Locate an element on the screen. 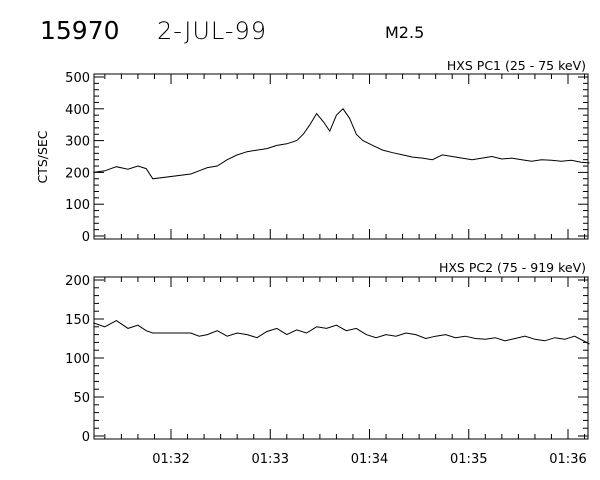 This screenshot has width=600, height=480. x-tick-label: 01:35 is located at coordinates (468, 459).